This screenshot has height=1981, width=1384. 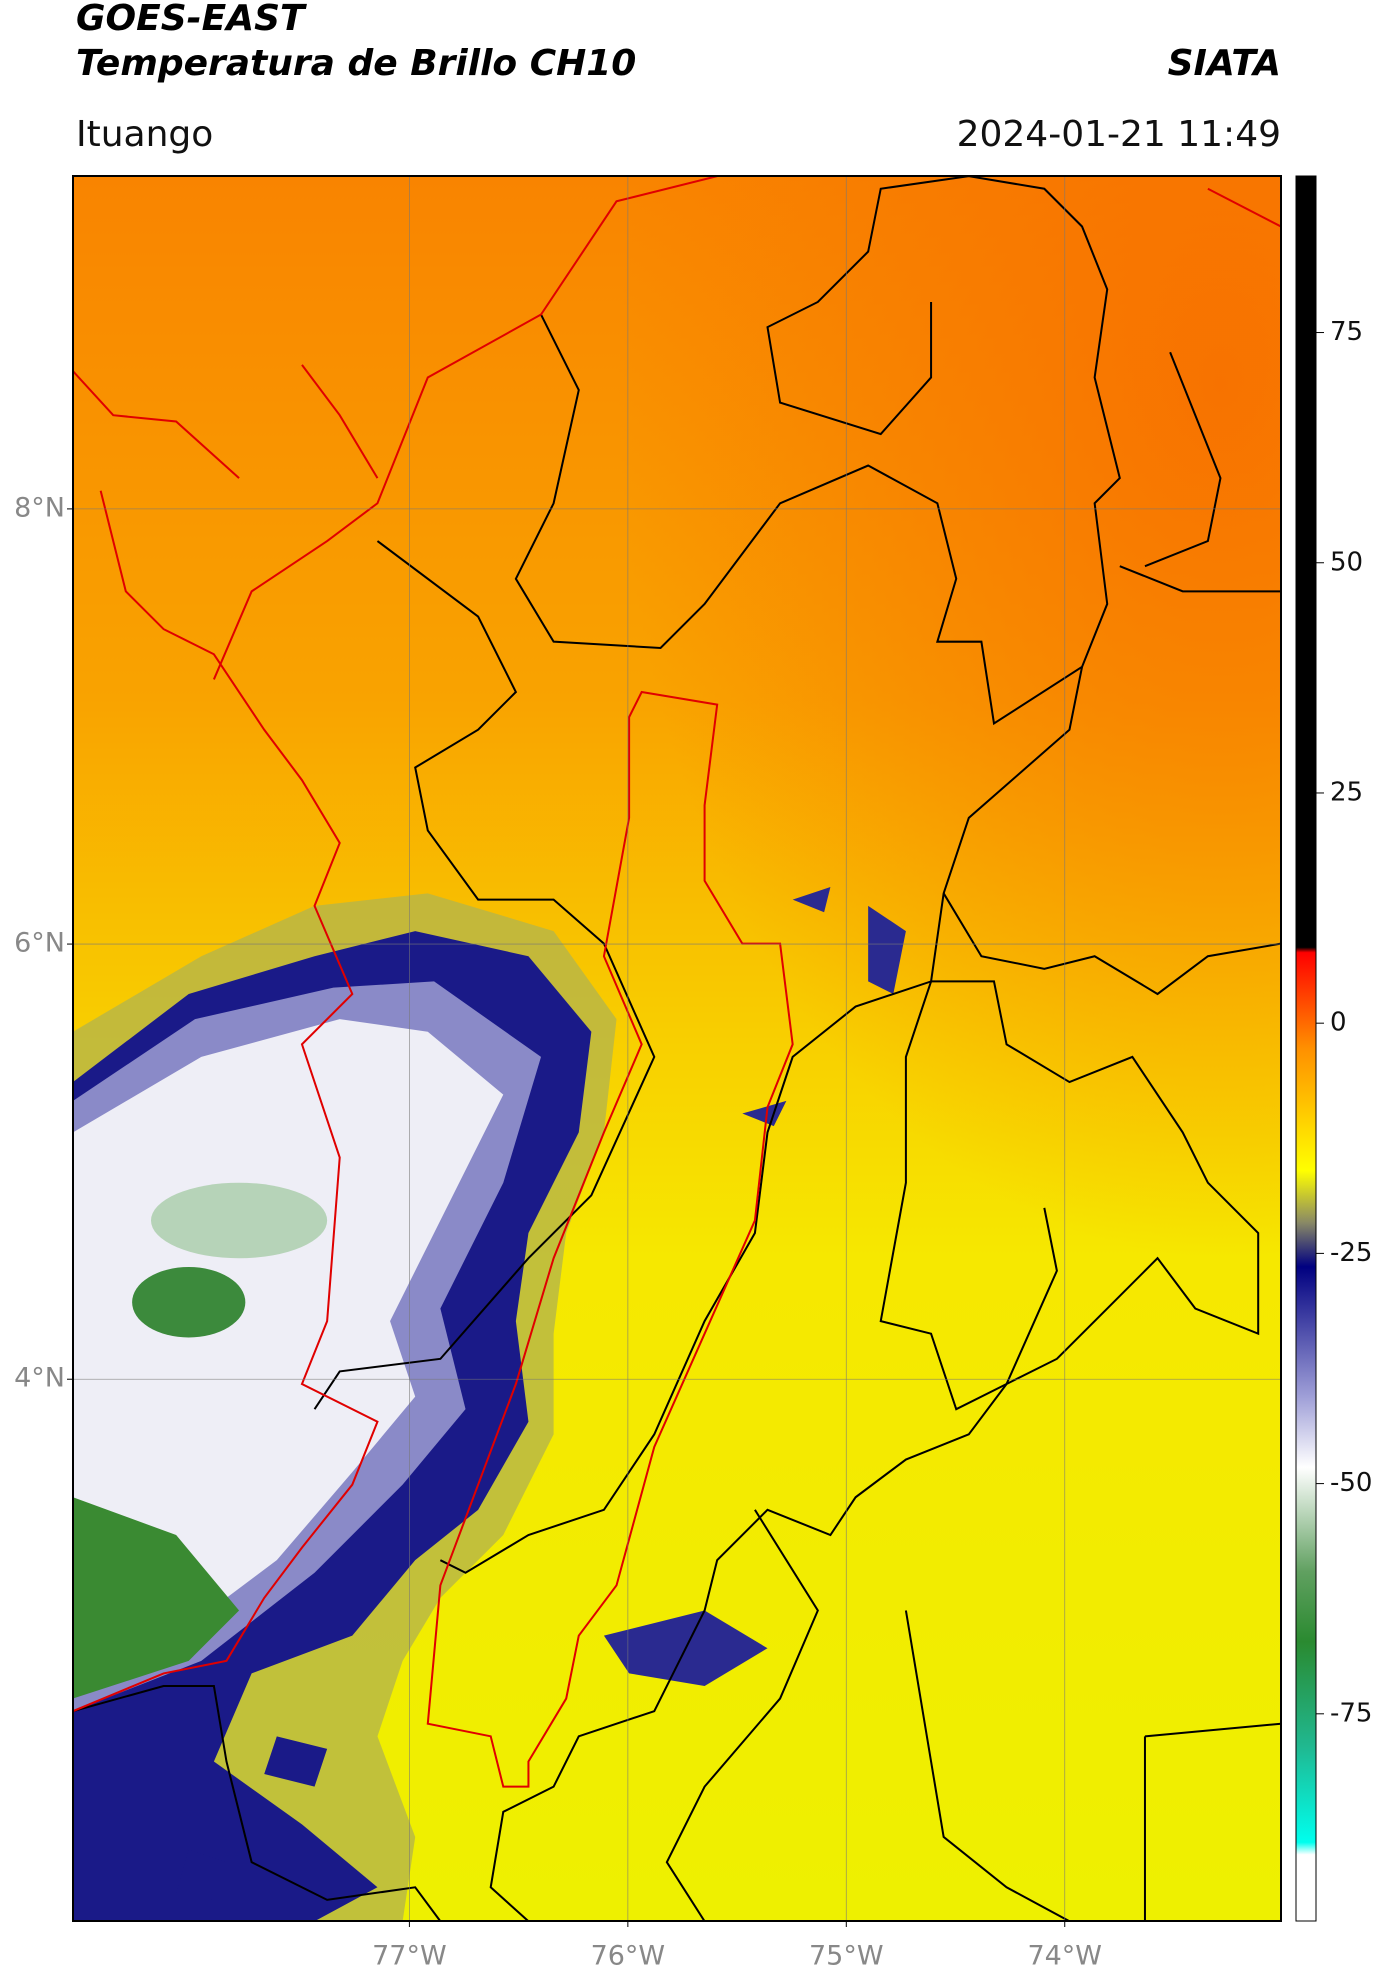 I want to click on location: Ituango, so click(x=144, y=134).